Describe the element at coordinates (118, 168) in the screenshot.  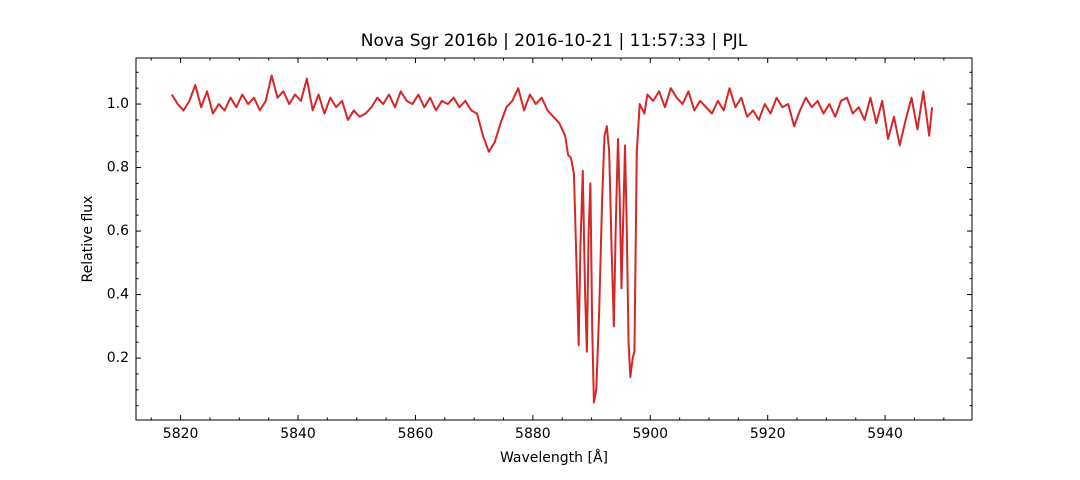
I see `y-tick-label: 0.8` at that location.